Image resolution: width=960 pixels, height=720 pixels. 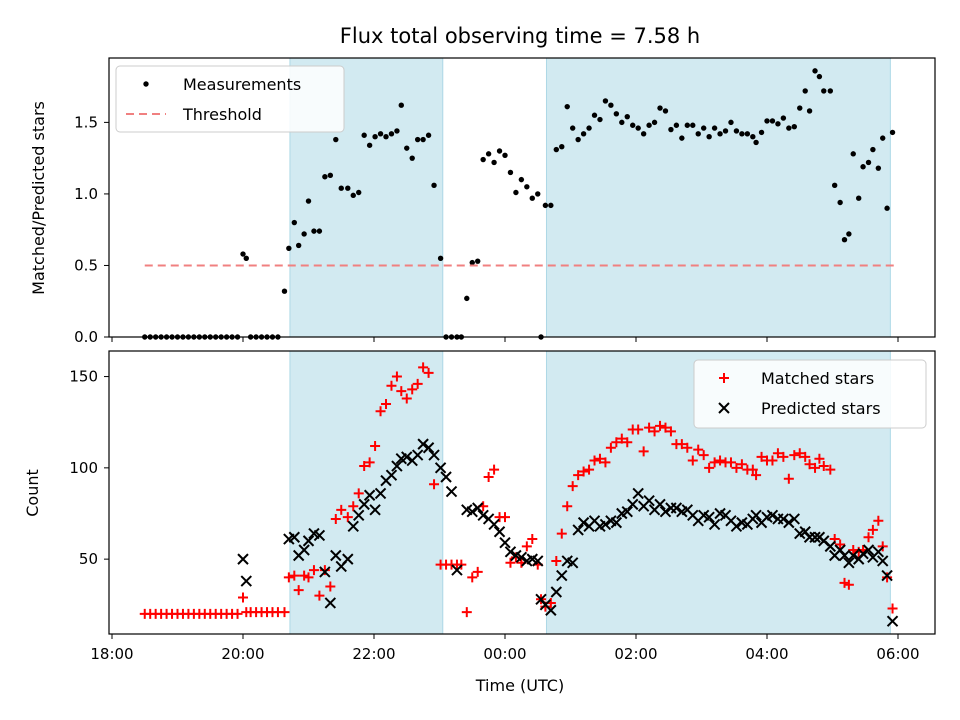 I want to click on bottom-legend: Matched stars Predicted stars, so click(x=810, y=394).